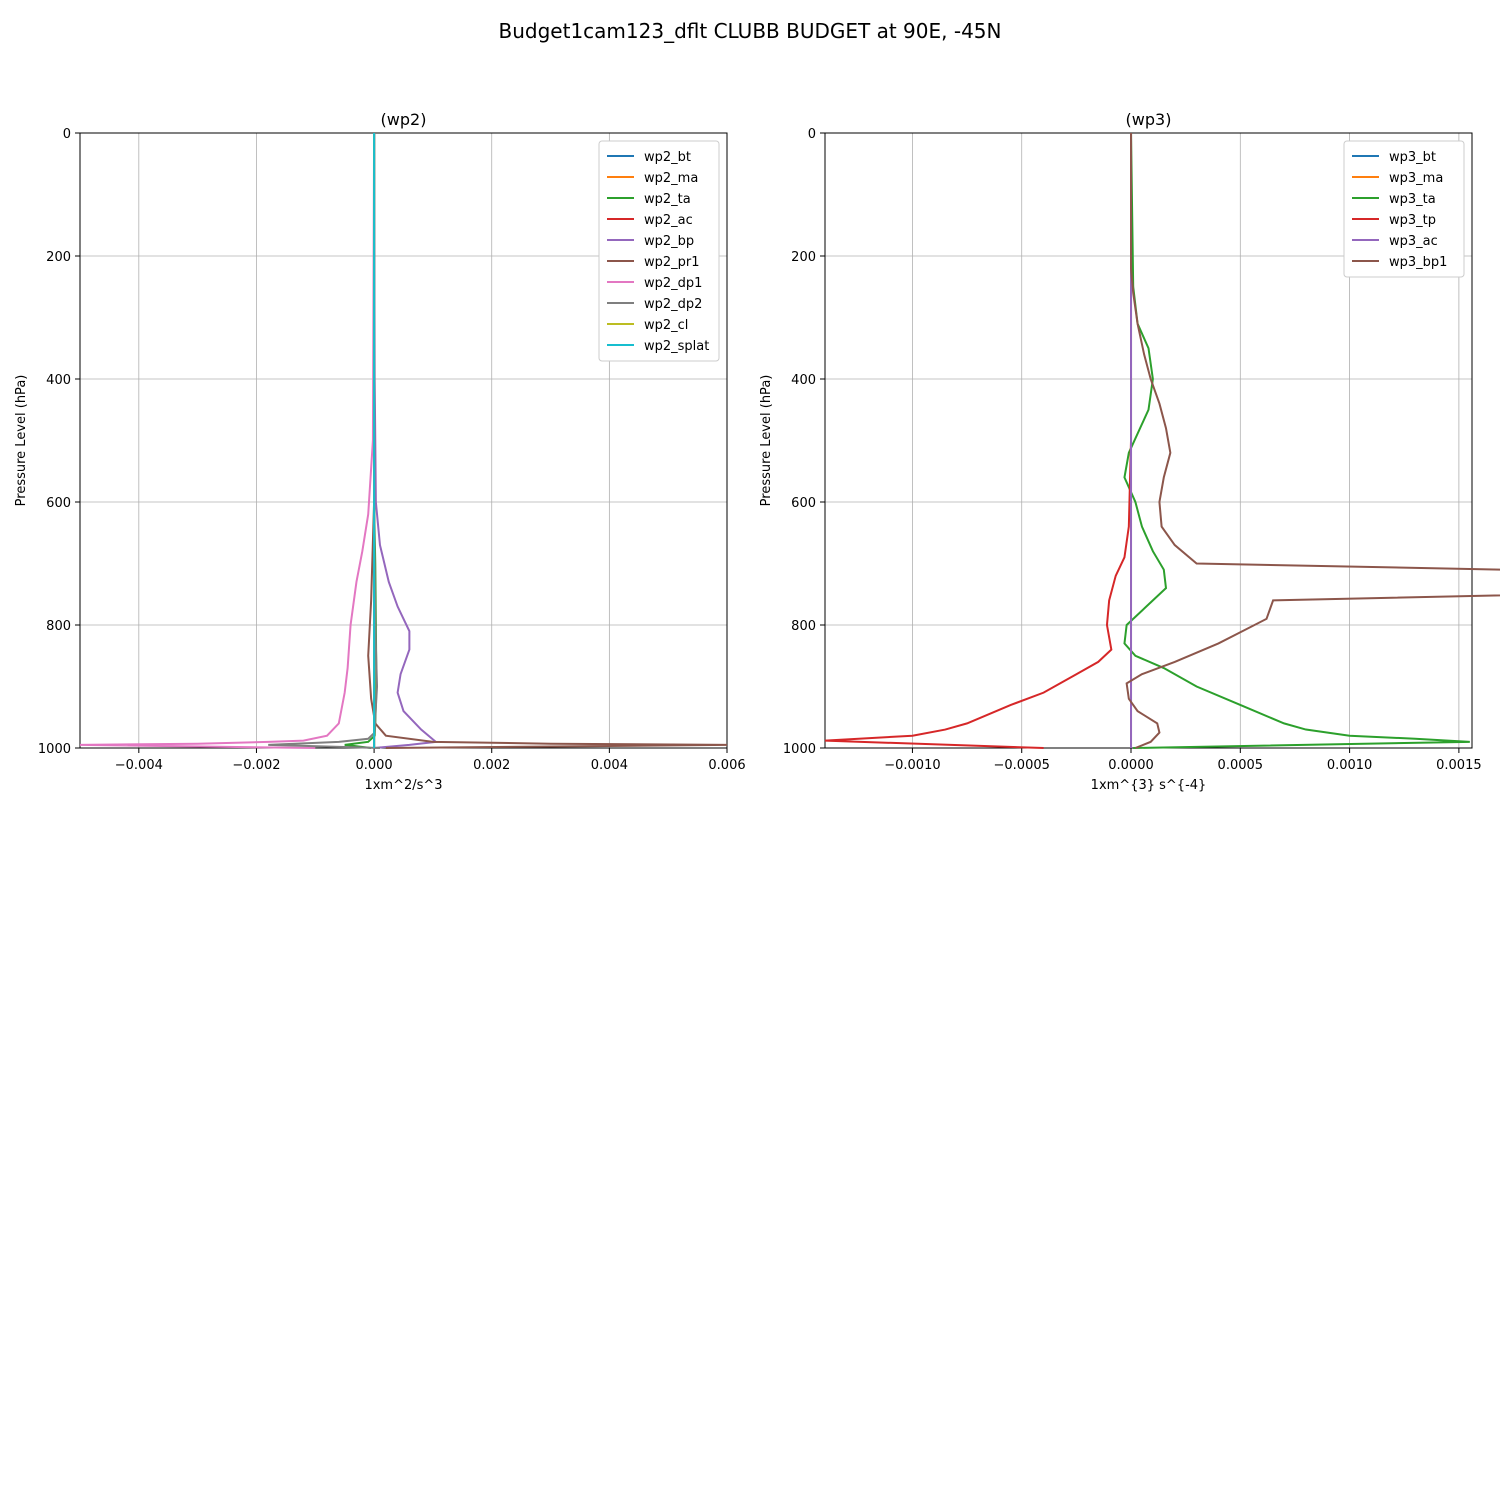  Describe the element at coordinates (978, 441) in the screenshot. I see `series-line-wp3_tp` at that location.